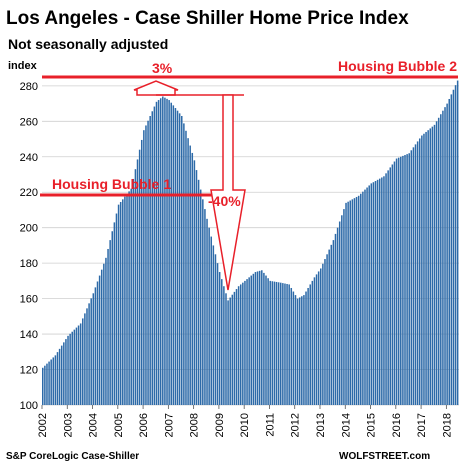  Describe the element at coordinates (397, 425) in the screenshot. I see `x-tick-label: 2016` at that location.